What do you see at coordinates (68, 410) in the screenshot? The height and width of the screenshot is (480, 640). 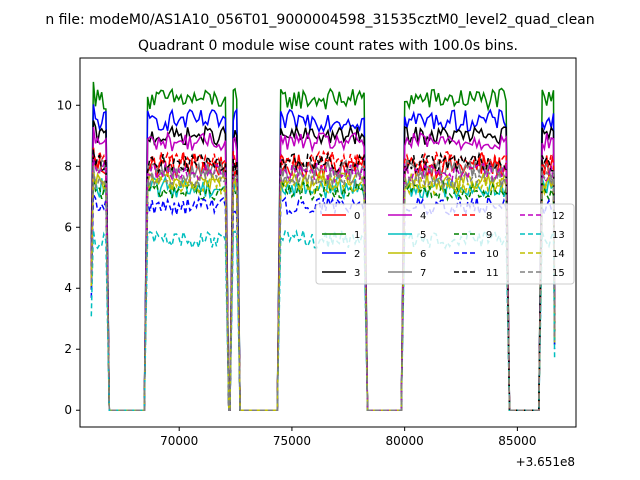 I see `y-tick-label: 0` at bounding box center [68, 410].